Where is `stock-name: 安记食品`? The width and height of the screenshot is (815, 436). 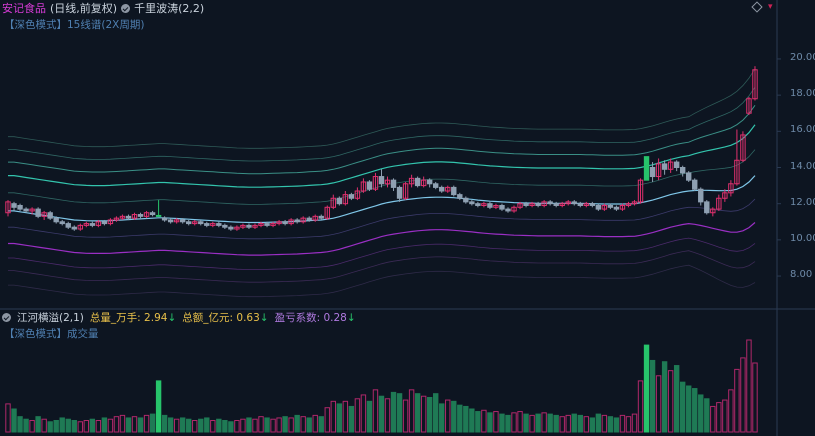 stock-name: 安记食品 is located at coordinates (24, 8).